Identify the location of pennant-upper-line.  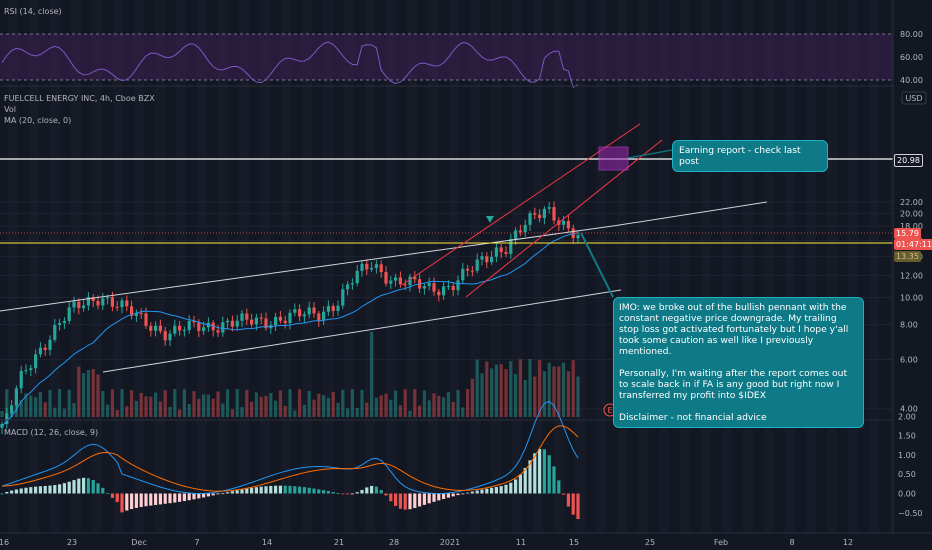
(307, 268).